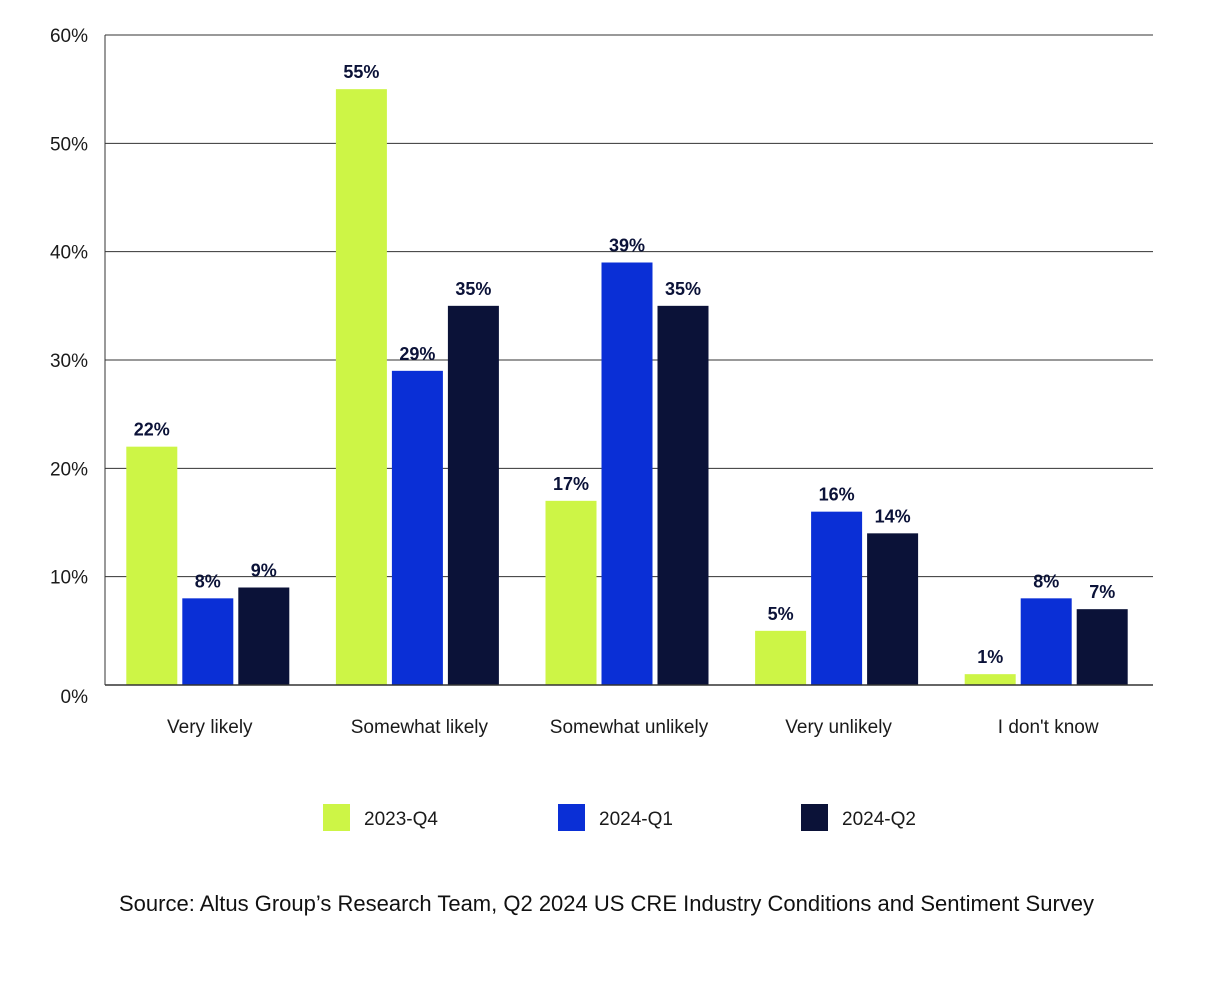 The image size is (1213, 987). What do you see at coordinates (420, 727) in the screenshot?
I see `category-label: Somewhat likely` at bounding box center [420, 727].